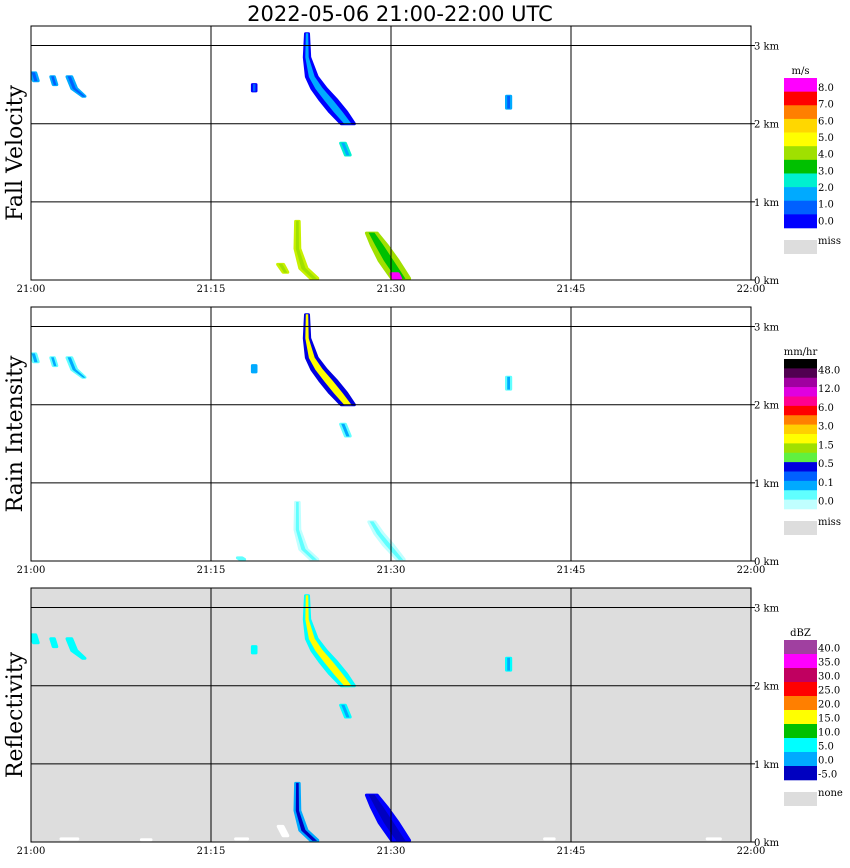 The width and height of the screenshot is (850, 868). Describe the element at coordinates (801, 71) in the screenshot. I see `legend-unit: m/s` at that location.